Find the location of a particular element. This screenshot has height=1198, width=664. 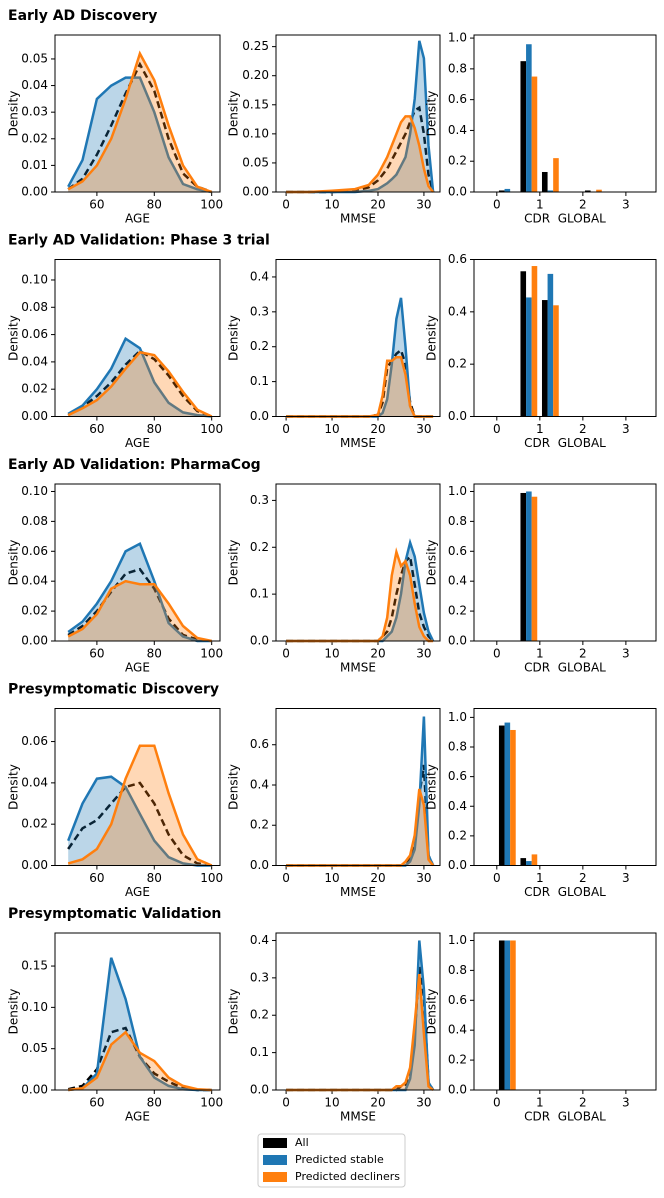

x-tick-label: 20 is located at coordinates (377, 1103).